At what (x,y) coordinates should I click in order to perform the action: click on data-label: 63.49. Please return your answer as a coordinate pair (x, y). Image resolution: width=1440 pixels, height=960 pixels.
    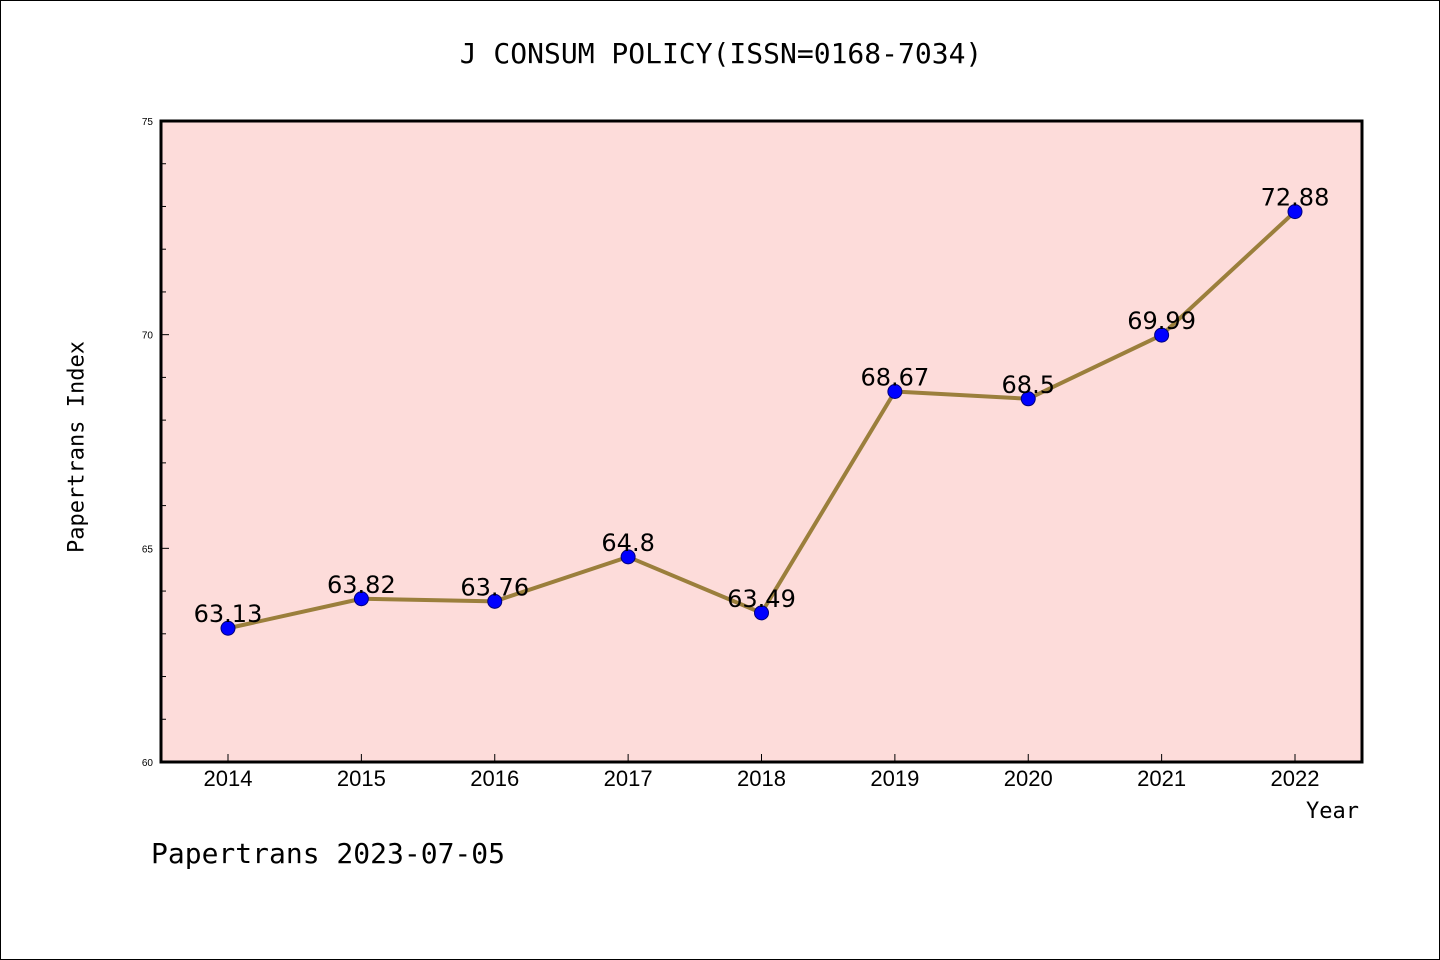
    Looking at the image, I should click on (761, 599).